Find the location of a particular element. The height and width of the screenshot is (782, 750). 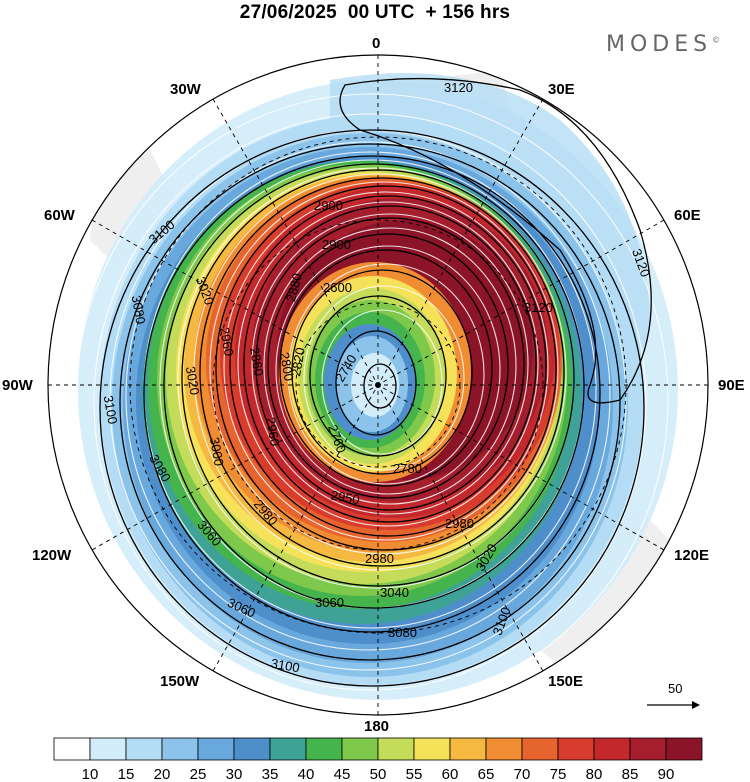

modes-logo: MODES© is located at coordinates (663, 44).